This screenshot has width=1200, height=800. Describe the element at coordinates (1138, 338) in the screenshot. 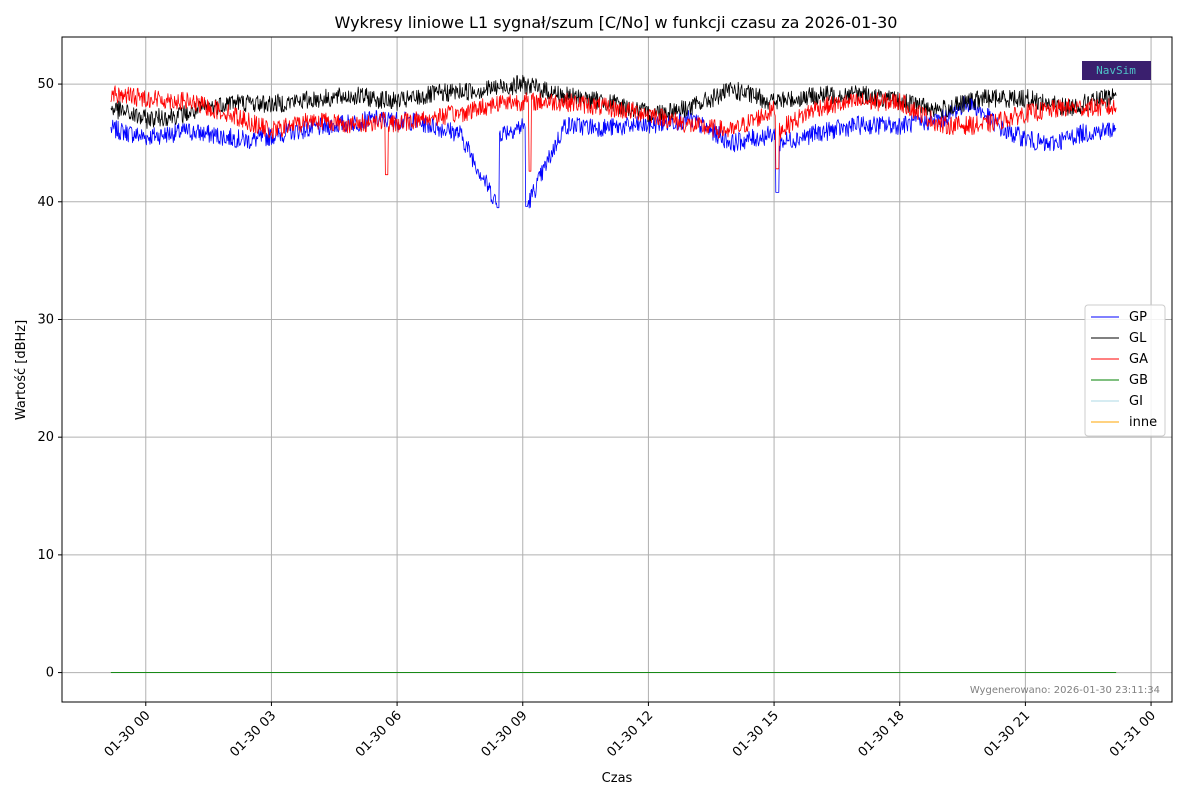

I see `legend-label-gl: GL` at that location.